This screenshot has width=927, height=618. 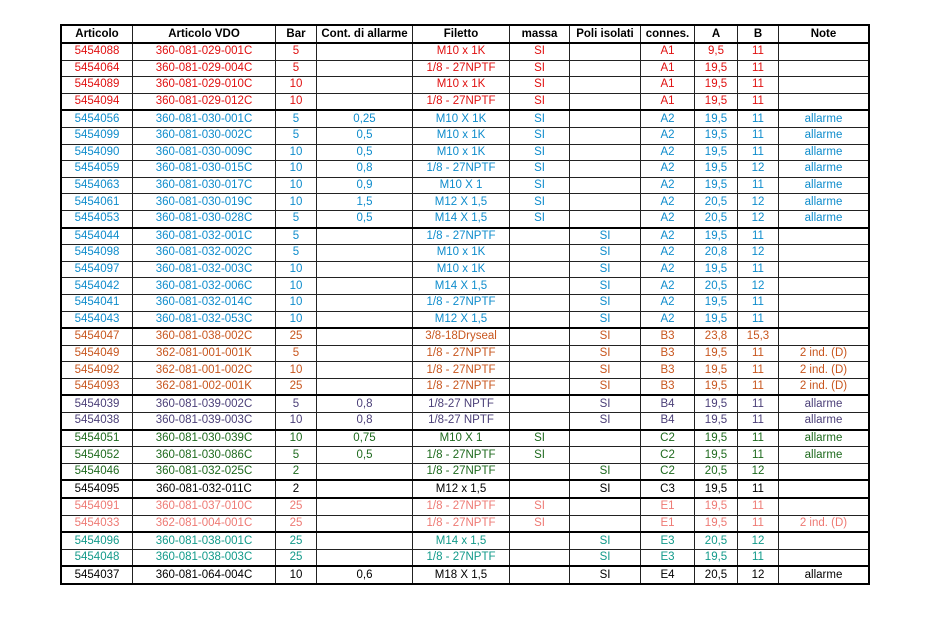 I want to click on cell-articolo-vdo: 360-081-030-086C, so click(x=204, y=455).